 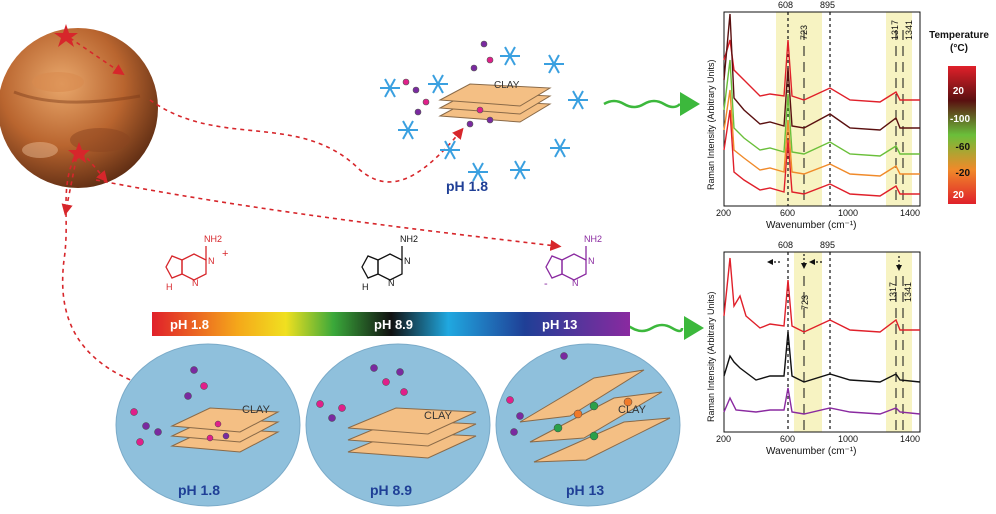 I want to click on circle-ph-label: pH 8.9, so click(x=391, y=490).